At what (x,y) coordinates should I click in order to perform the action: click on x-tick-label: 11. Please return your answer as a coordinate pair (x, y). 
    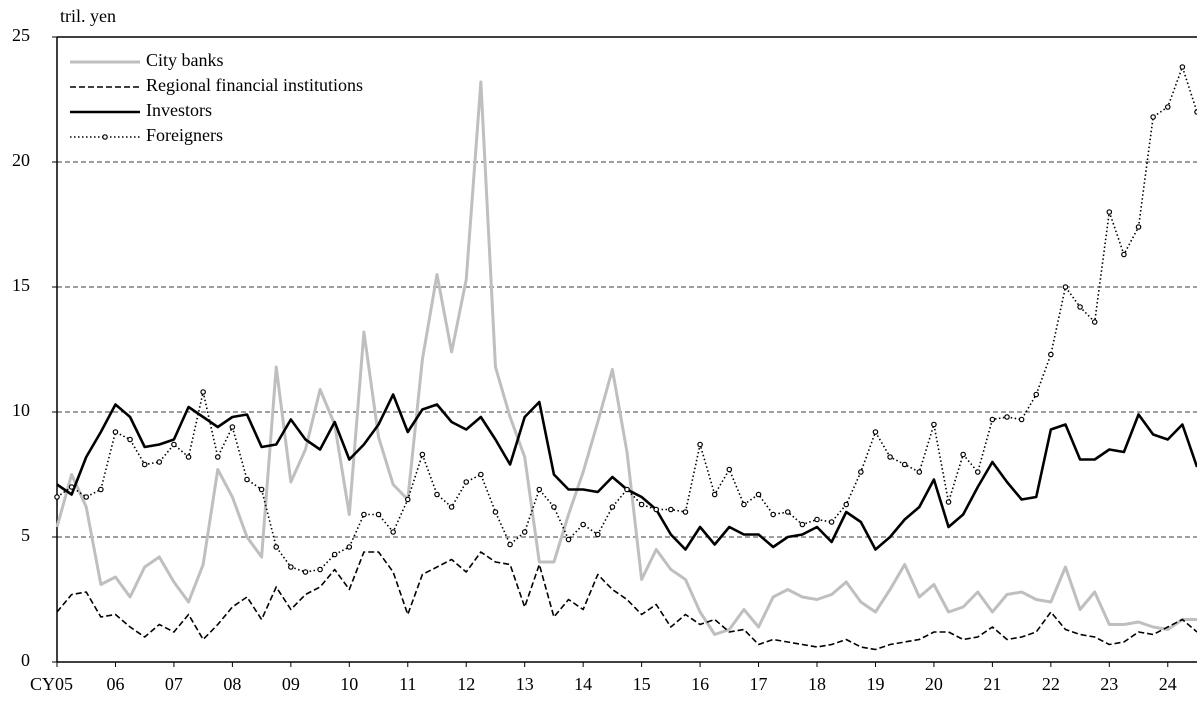
    Looking at the image, I should click on (407, 684).